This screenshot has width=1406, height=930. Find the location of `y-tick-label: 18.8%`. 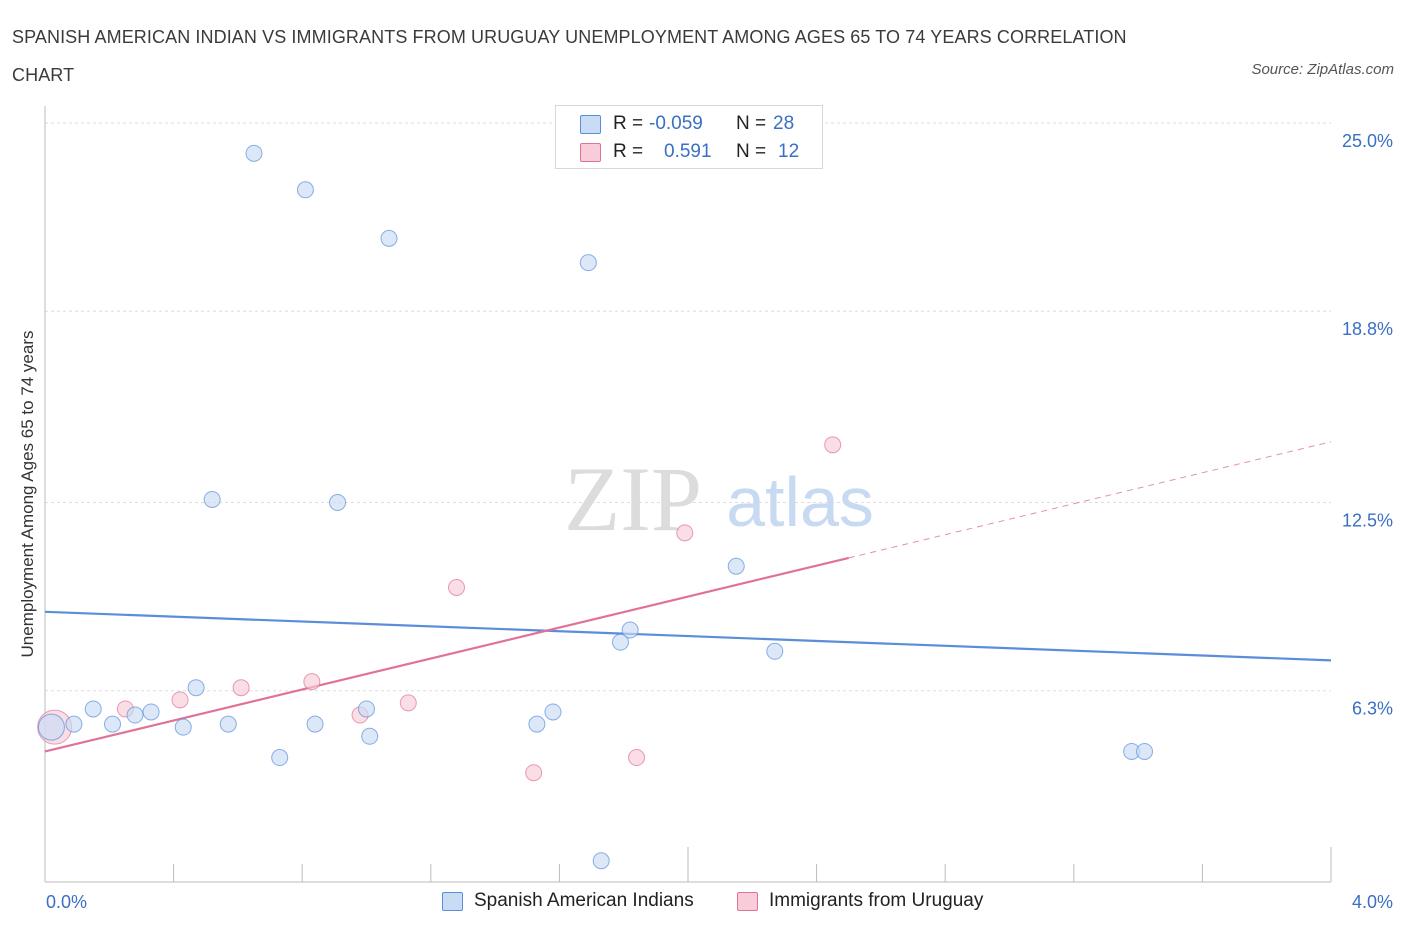

y-tick-label: 18.8% is located at coordinates (1367, 329).